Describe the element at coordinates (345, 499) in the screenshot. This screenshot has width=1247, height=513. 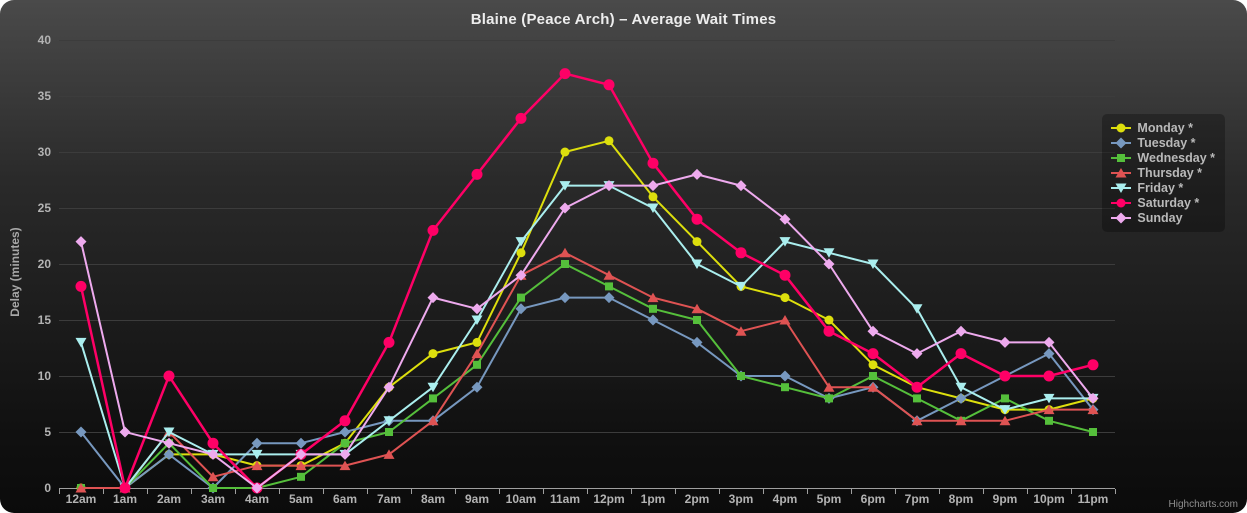
I see `svg-text: 6am` at that location.